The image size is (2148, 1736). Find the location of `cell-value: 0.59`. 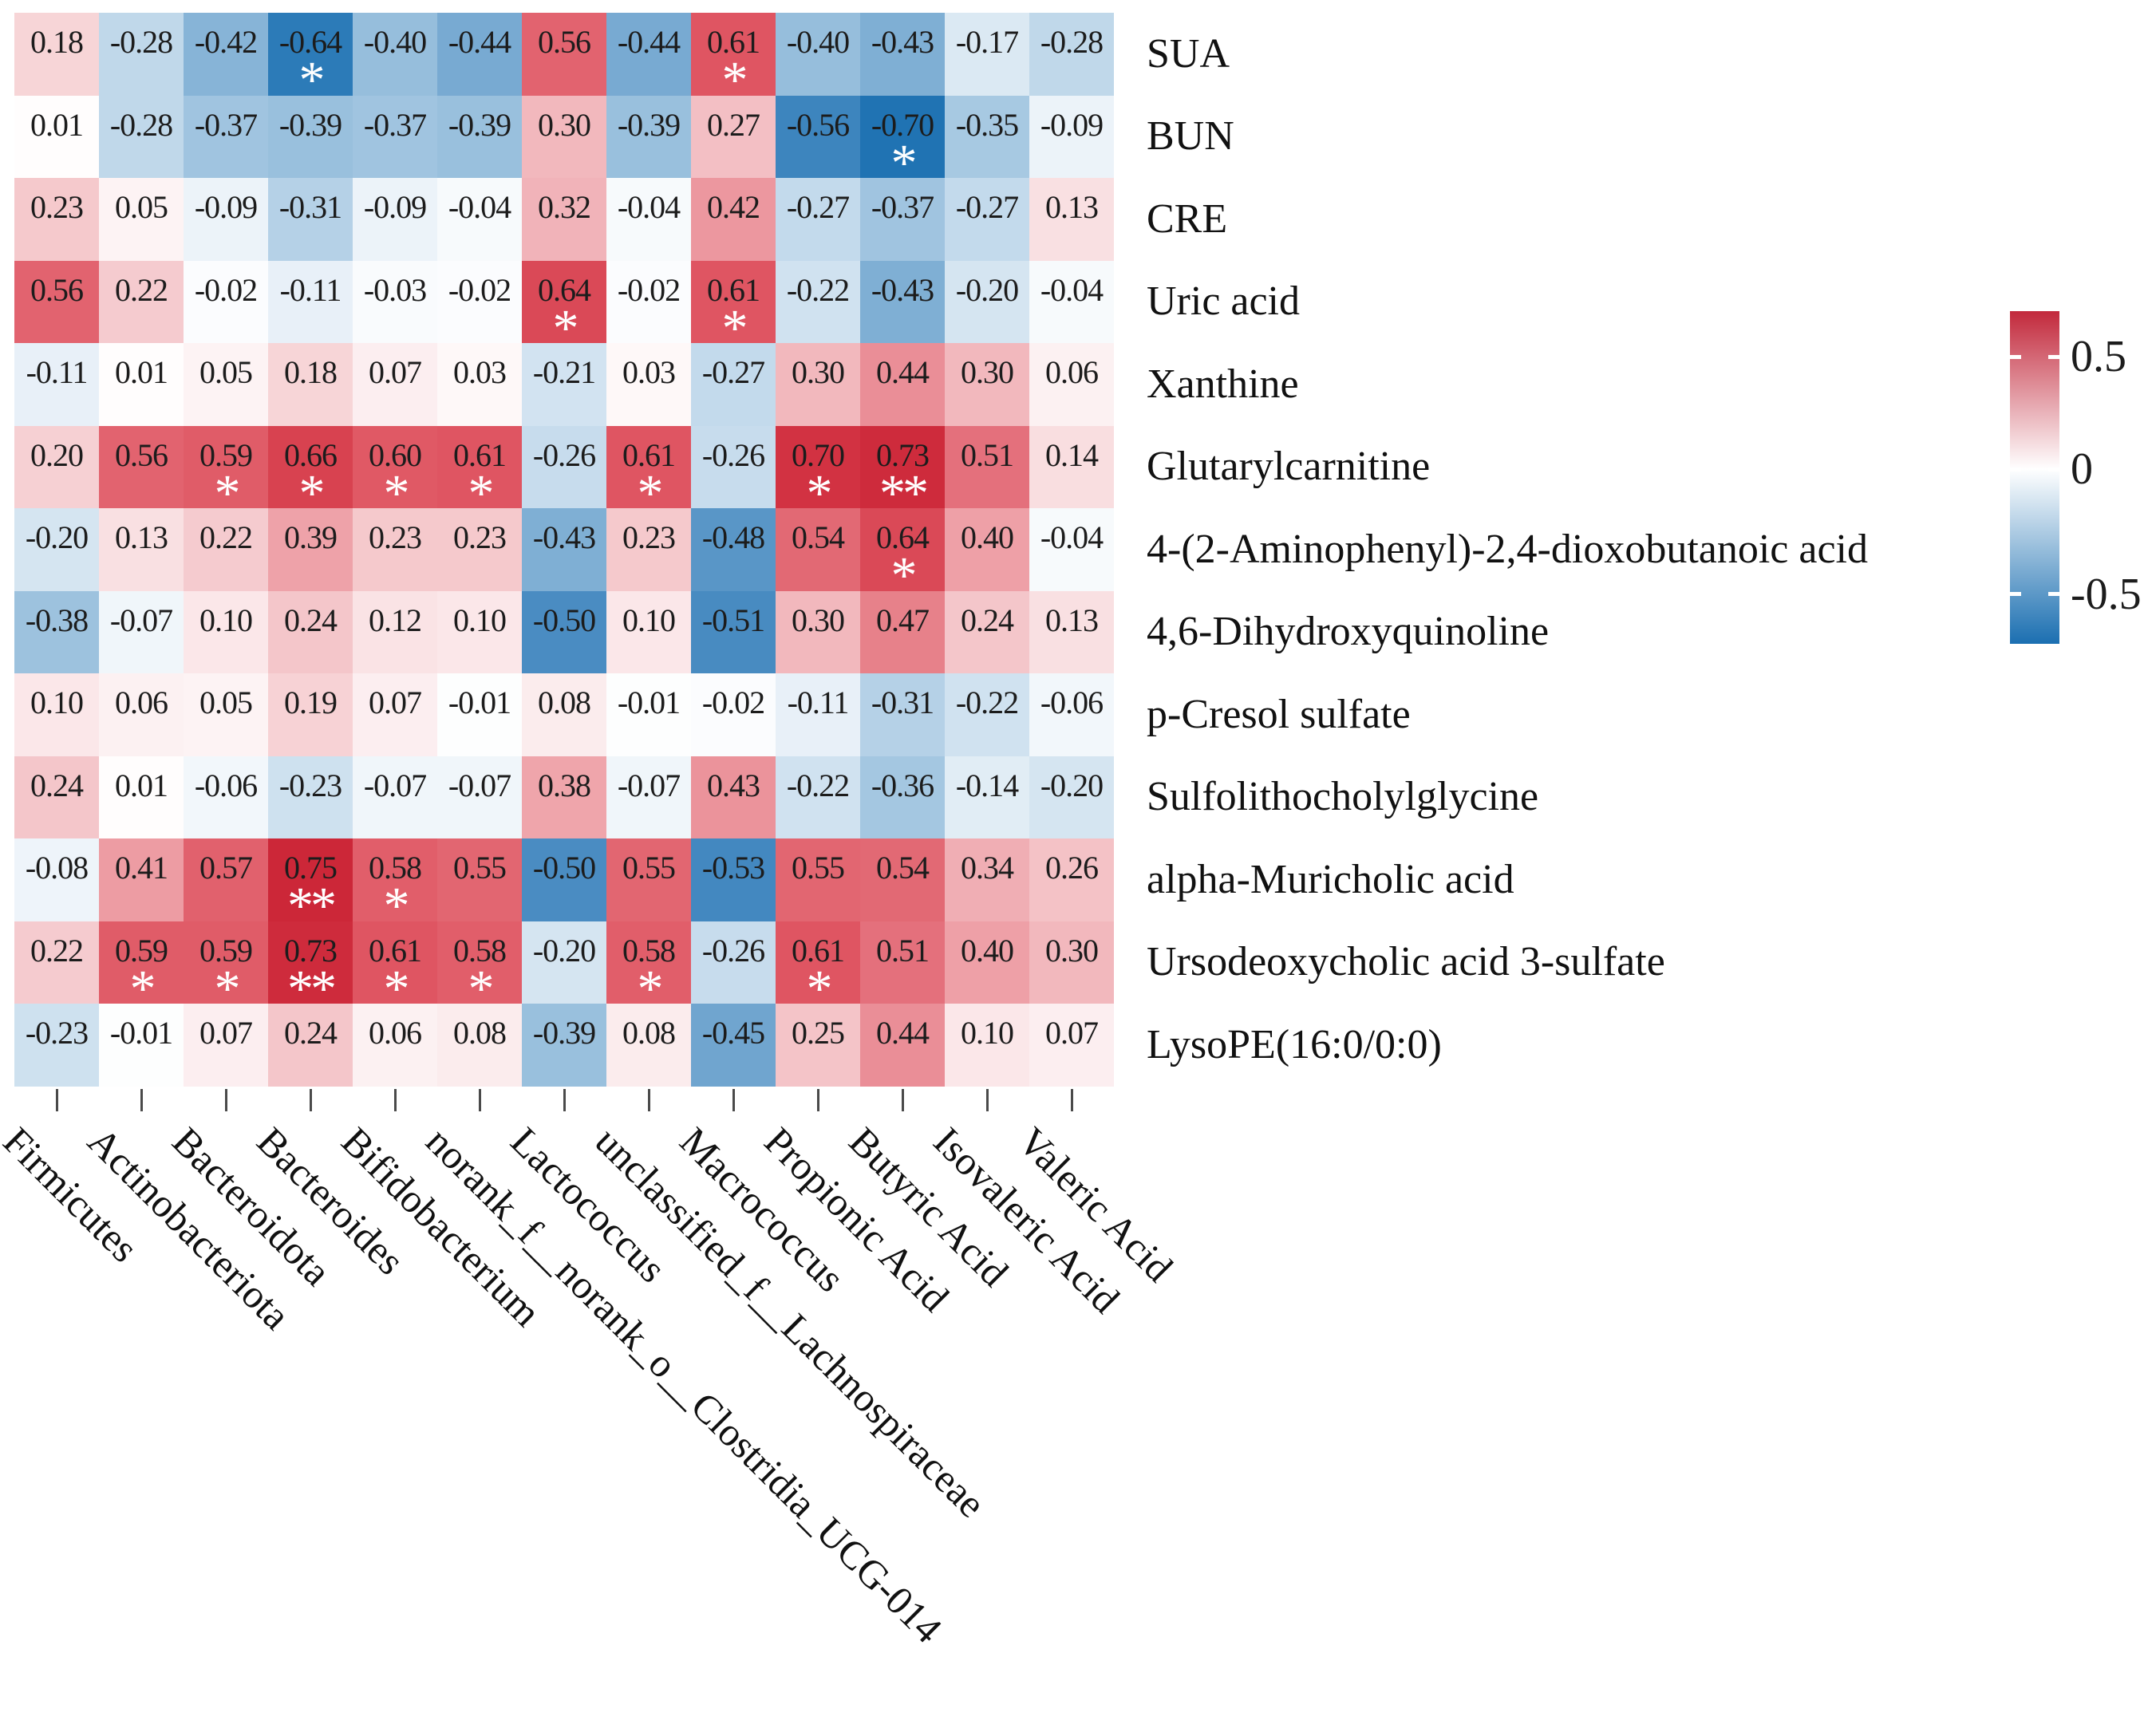

cell-value: 0.59 is located at coordinates (141, 951).